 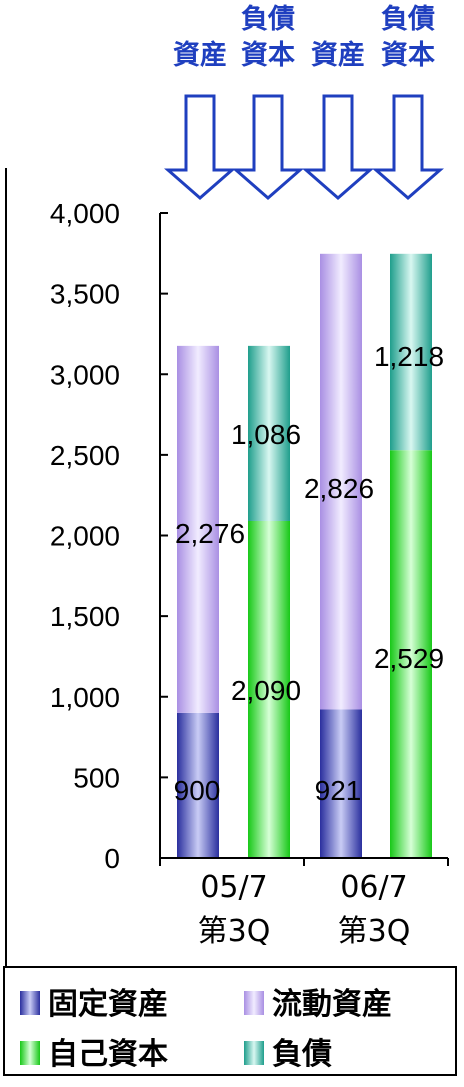 I want to click on legend-label: 負債, so click(x=302, y=1054).